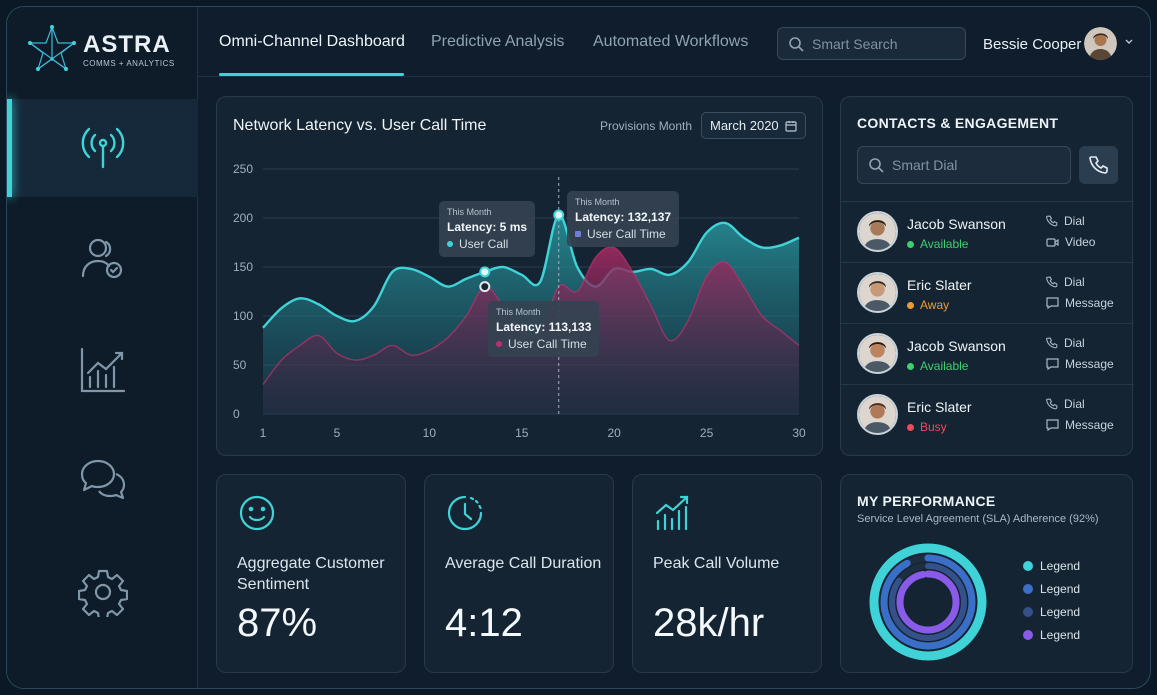 The image size is (1157, 695). I want to click on month-picker: March 2020, so click(753, 125).